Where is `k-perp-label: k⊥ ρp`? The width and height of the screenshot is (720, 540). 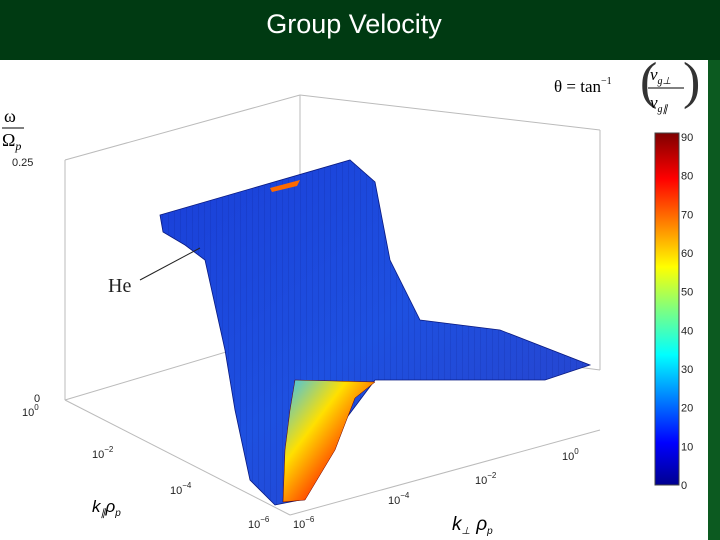
k-perp-label: k⊥ ρp is located at coordinates (472, 525).